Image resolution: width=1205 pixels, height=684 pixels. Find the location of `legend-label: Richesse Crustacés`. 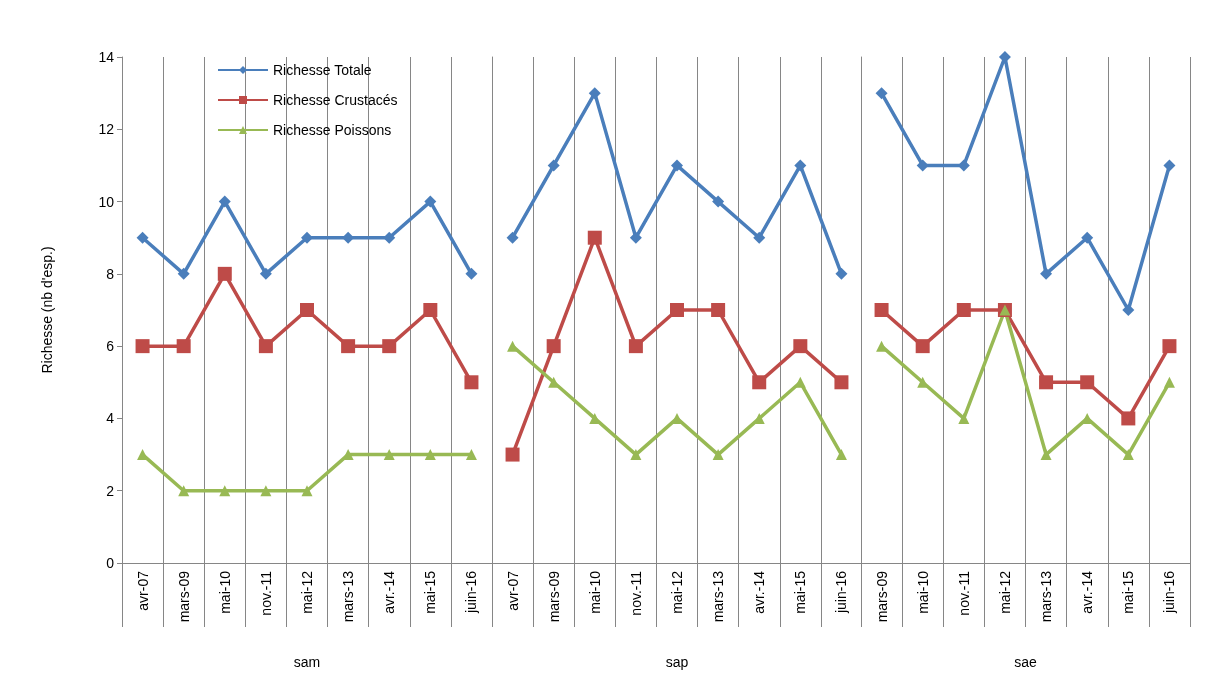

legend-label: Richesse Crustacés is located at coordinates (335, 100).